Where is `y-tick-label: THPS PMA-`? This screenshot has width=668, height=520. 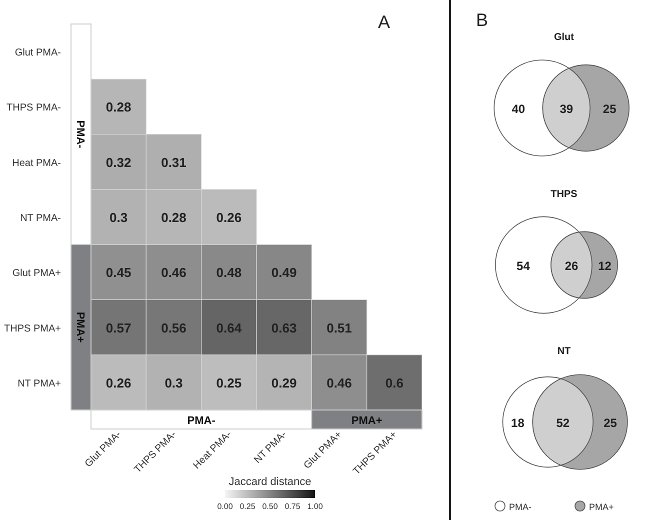
y-tick-label: THPS PMA- is located at coordinates (33, 108).